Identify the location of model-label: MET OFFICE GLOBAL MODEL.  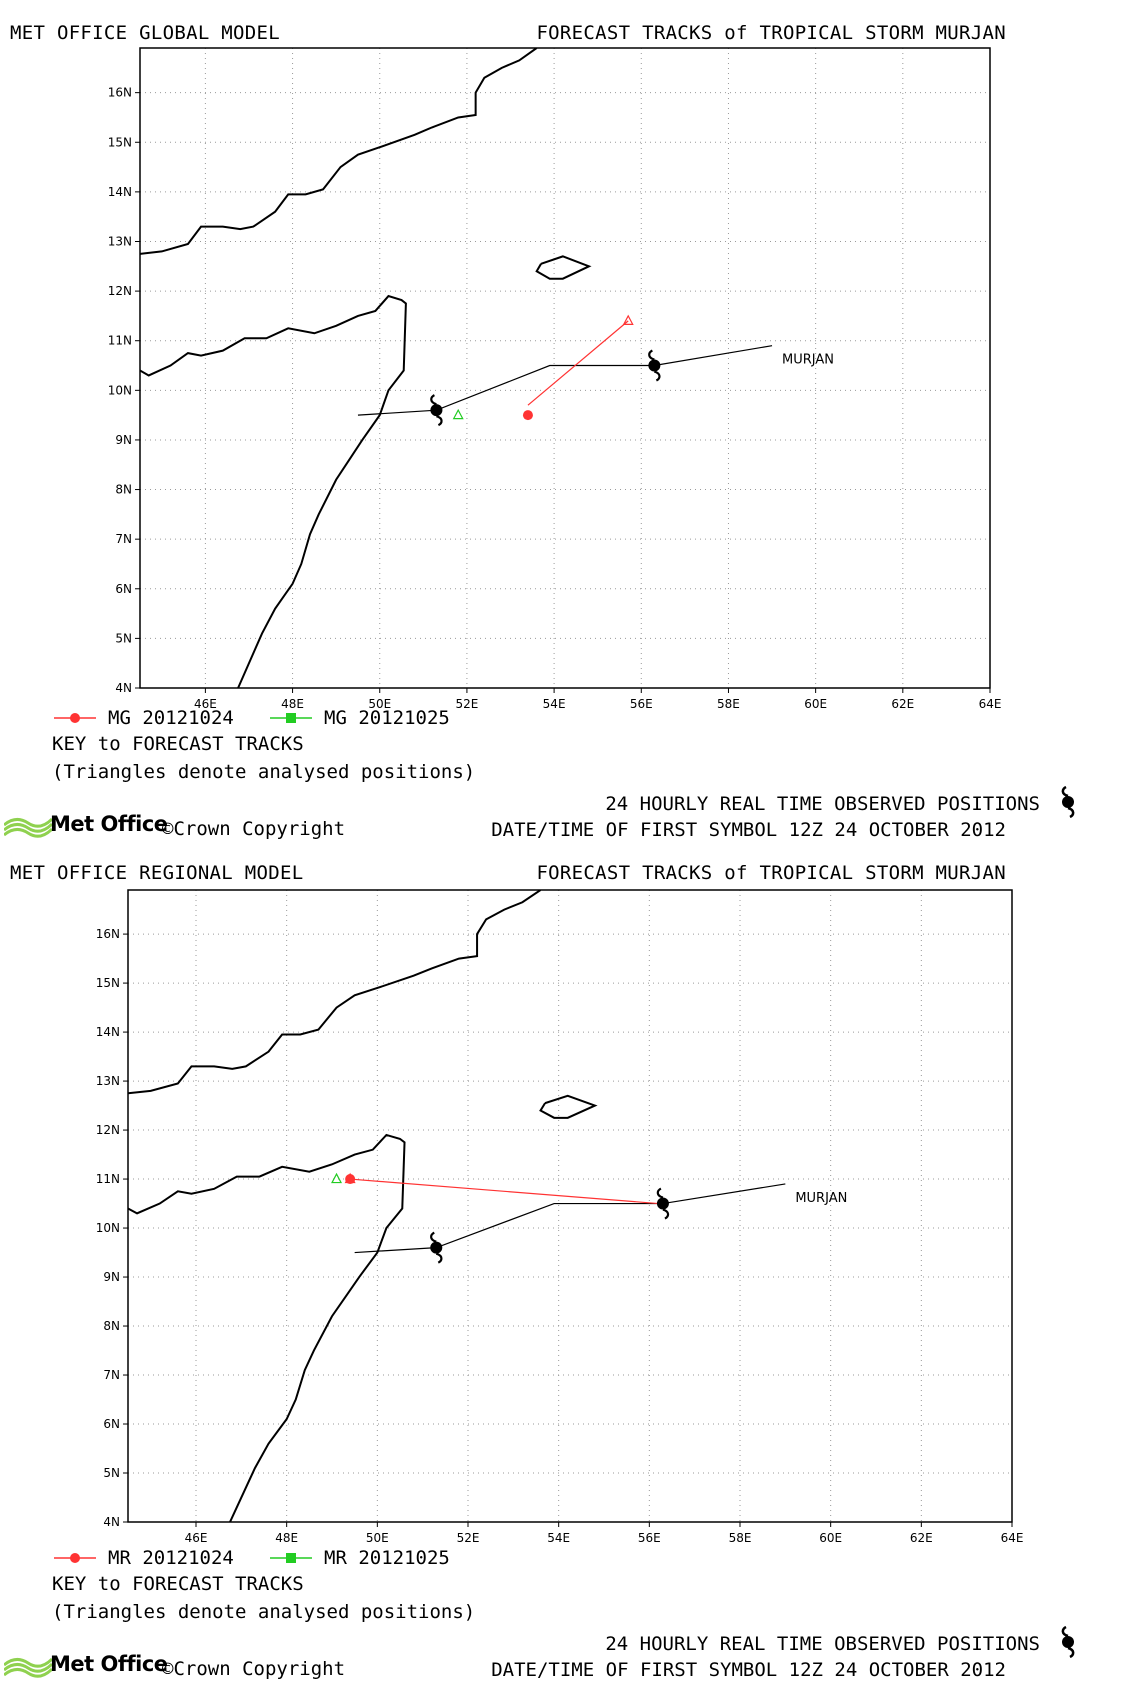
(145, 33).